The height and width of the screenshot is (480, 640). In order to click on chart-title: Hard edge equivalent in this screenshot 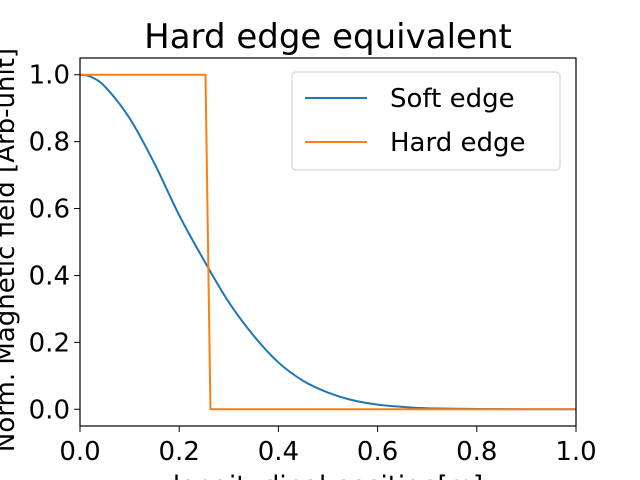, I will do `click(328, 37)`.